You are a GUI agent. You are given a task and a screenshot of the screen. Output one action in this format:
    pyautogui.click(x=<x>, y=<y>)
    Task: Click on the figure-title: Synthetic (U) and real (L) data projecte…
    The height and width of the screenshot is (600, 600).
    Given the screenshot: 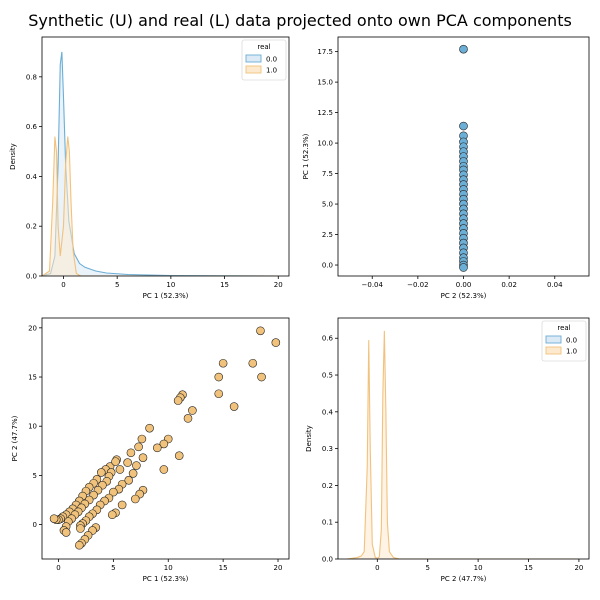 What is the action you would take?
    pyautogui.click(x=300, y=20)
    